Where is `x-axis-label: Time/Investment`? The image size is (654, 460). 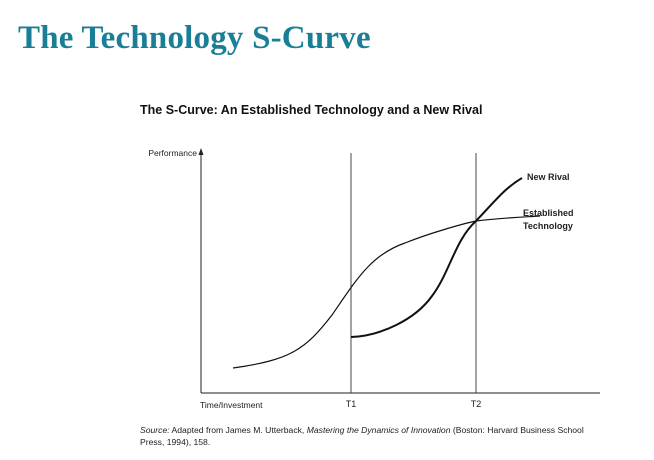
x-axis-label: Time/Investment is located at coordinates (231, 405).